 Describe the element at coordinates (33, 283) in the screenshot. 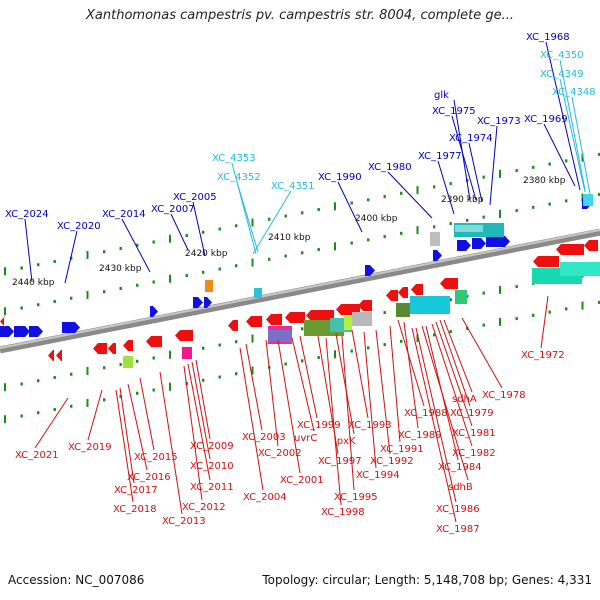

I see `ruler-label: 2440 kbp` at that location.